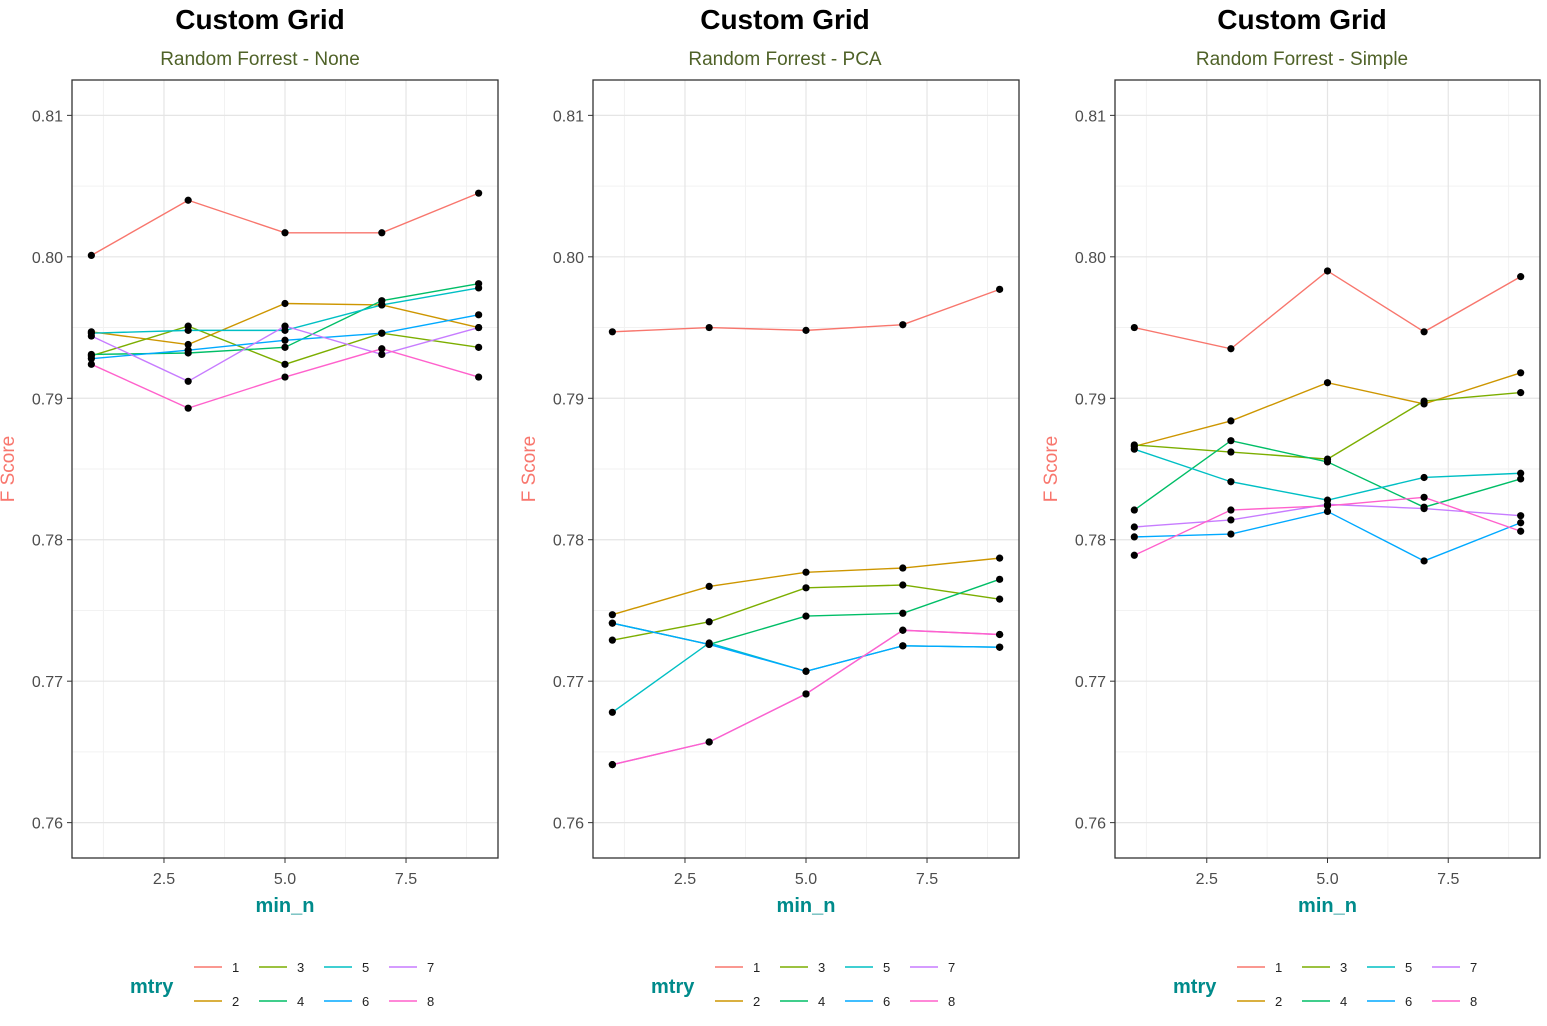 The width and height of the screenshot is (1547, 1026). Describe the element at coordinates (47, 682) in the screenshot. I see `y-tick-label: 0.77` at that location.